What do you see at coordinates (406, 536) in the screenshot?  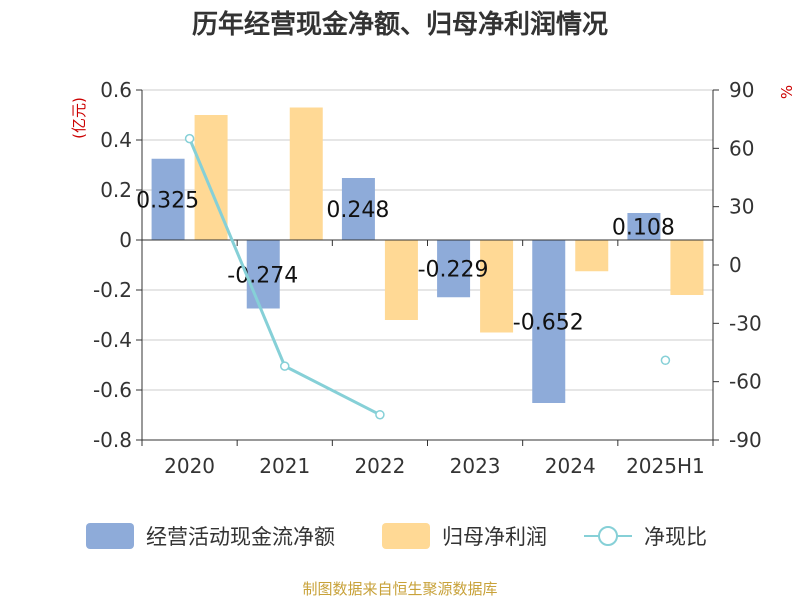 I see `legend-swatch-net-profit` at bounding box center [406, 536].